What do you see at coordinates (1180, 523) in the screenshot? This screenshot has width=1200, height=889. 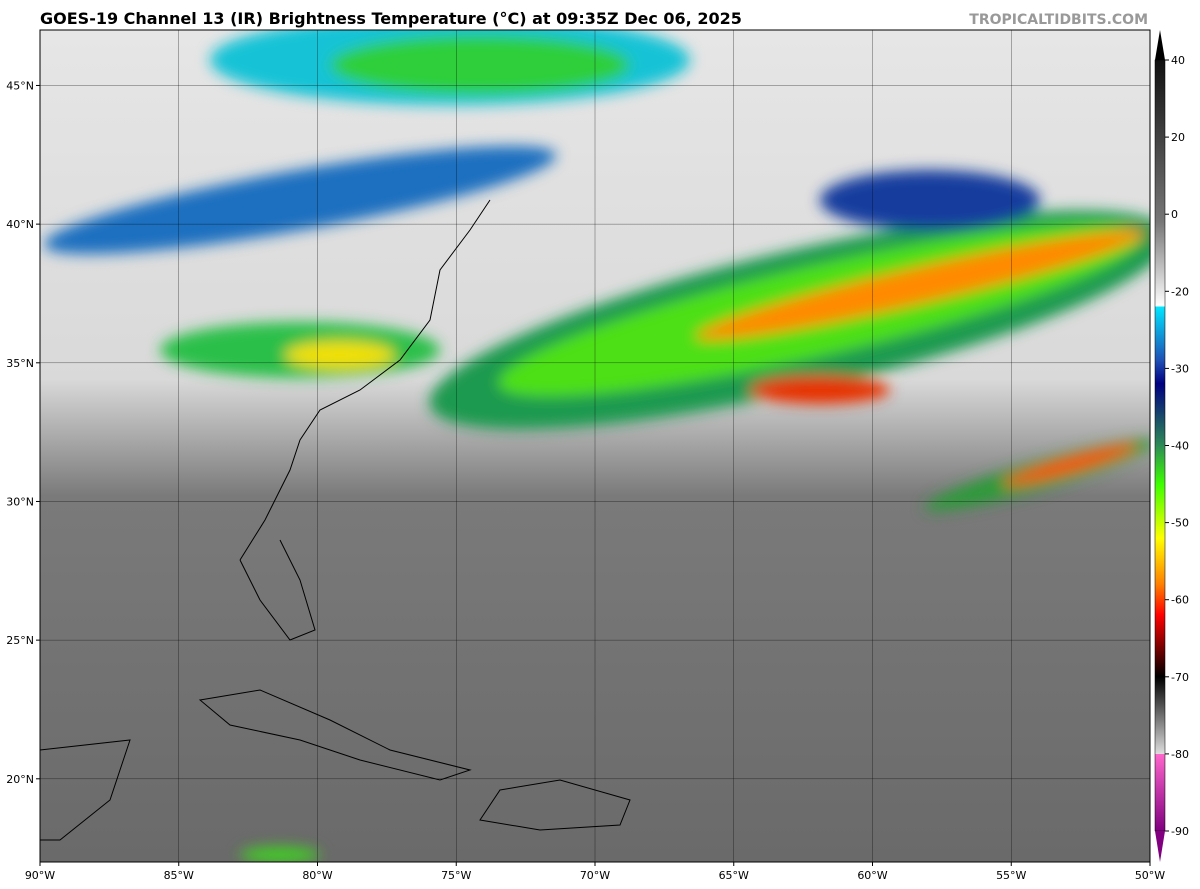 I see `colorbar-label: -50` at bounding box center [1180, 523].